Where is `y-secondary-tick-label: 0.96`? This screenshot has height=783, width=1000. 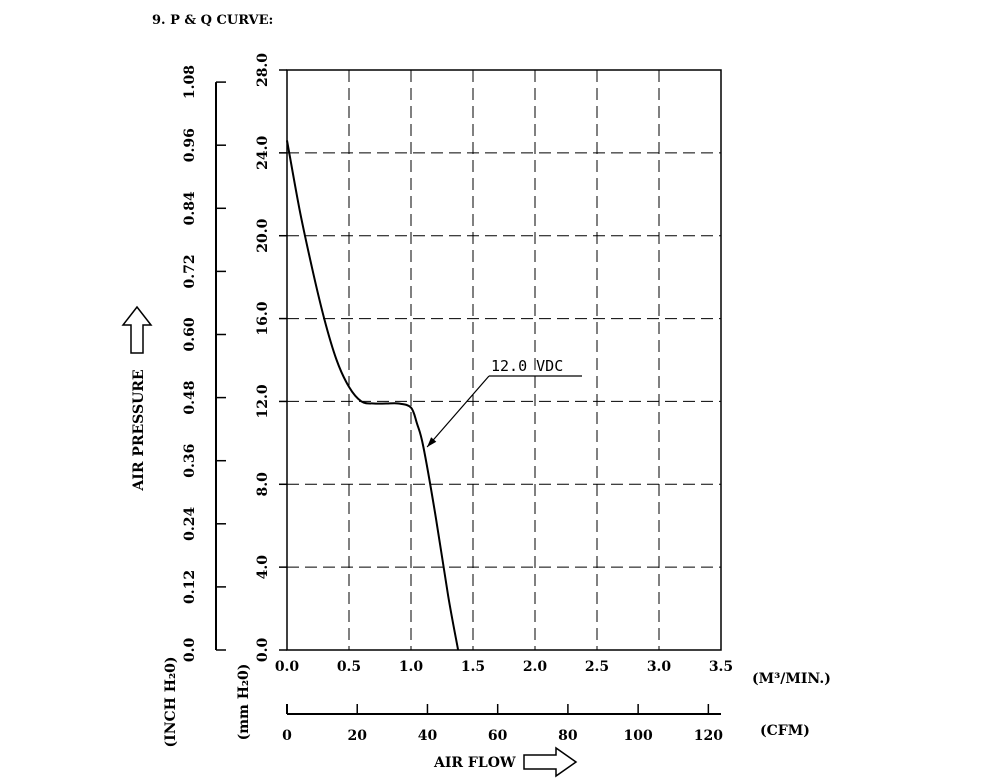
y-secondary-tick-label: 0.96 is located at coordinates (190, 145).